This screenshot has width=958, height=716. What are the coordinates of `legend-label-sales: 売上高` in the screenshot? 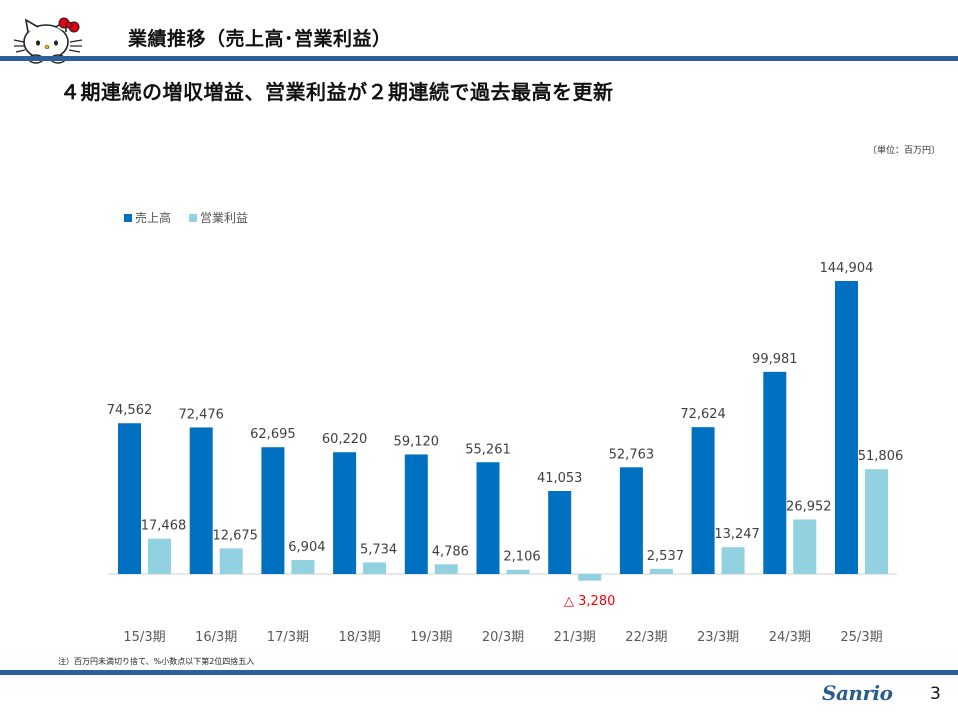 It's located at (153, 218).